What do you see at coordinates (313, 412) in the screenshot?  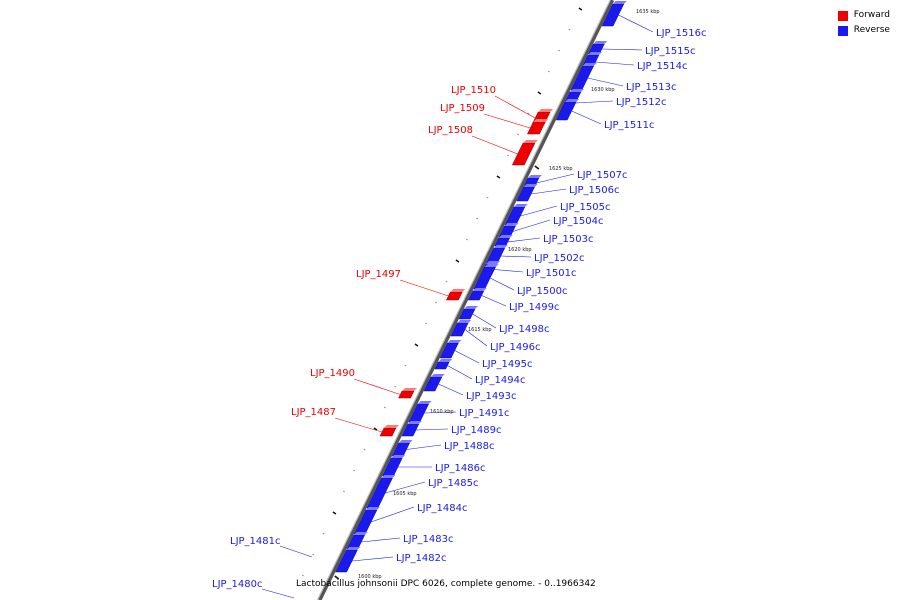 I see `gene-label-forward: LJP_1487` at bounding box center [313, 412].